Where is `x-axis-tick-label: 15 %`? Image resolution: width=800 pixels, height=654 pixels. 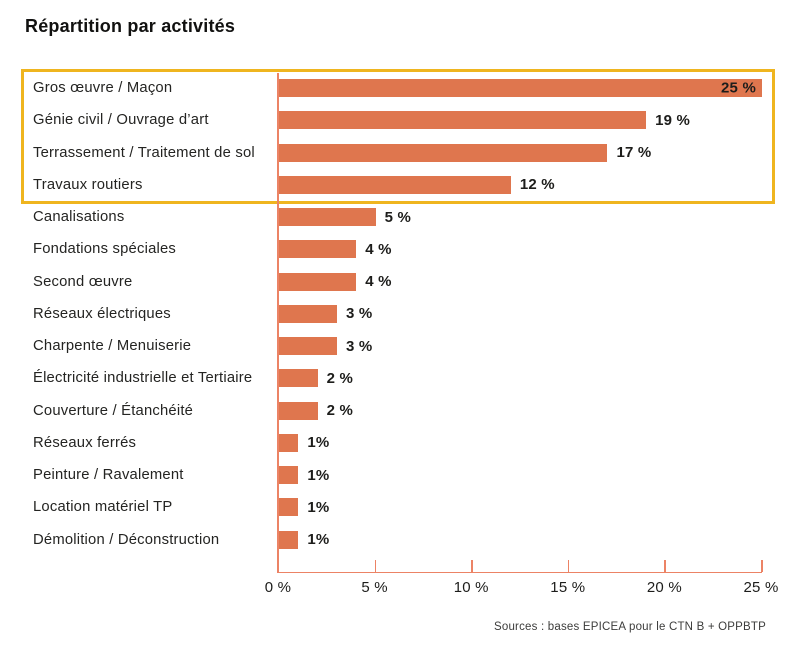 x-axis-tick-label: 15 % is located at coordinates (568, 587).